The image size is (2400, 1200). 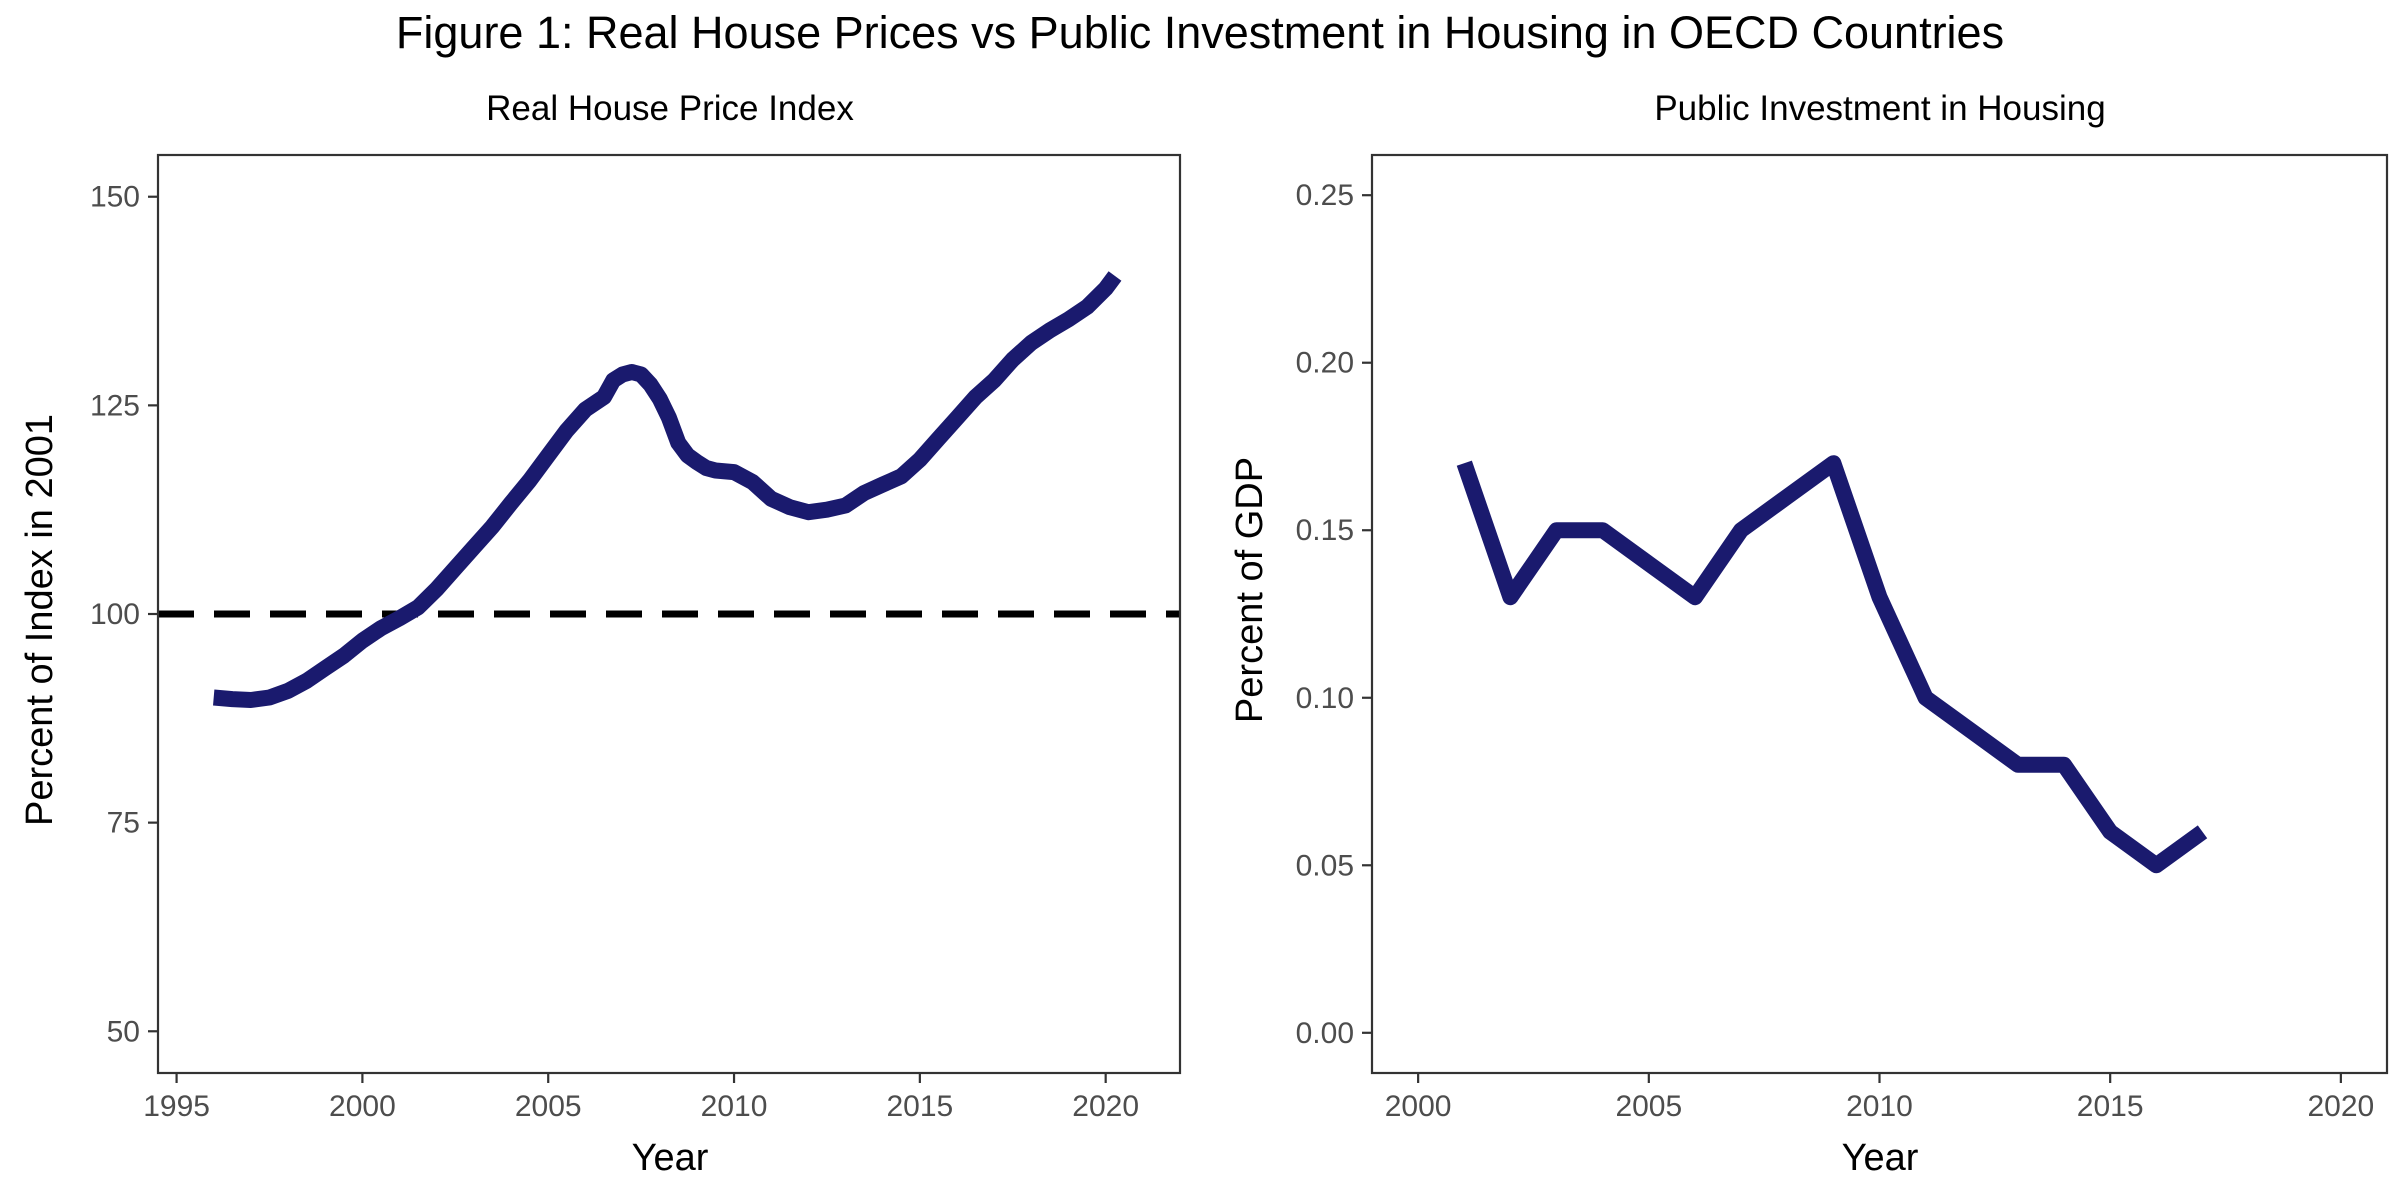 I want to click on panel-title: Public Investment in Housing, so click(x=1879, y=108).